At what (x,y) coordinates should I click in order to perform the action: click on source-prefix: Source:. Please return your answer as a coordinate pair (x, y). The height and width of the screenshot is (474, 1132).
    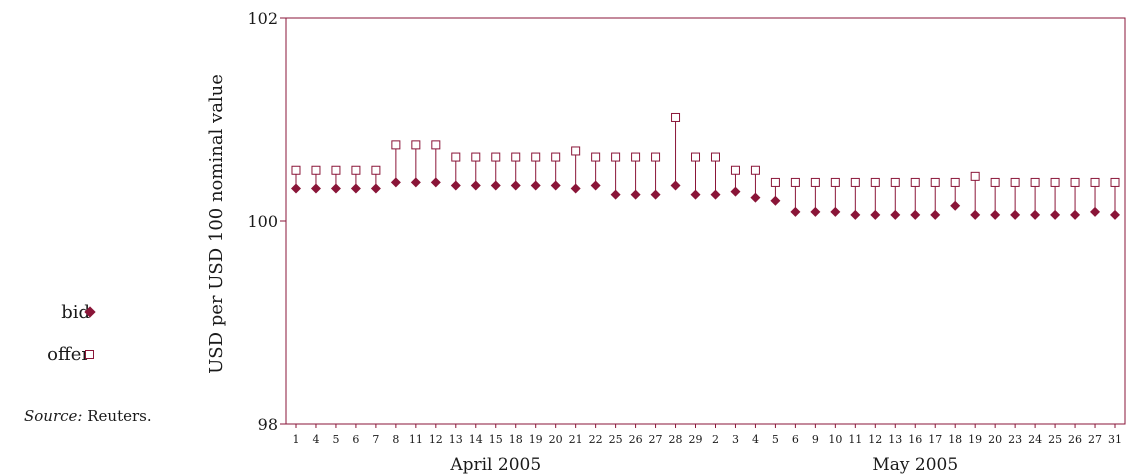
    Looking at the image, I should click on (53, 416).